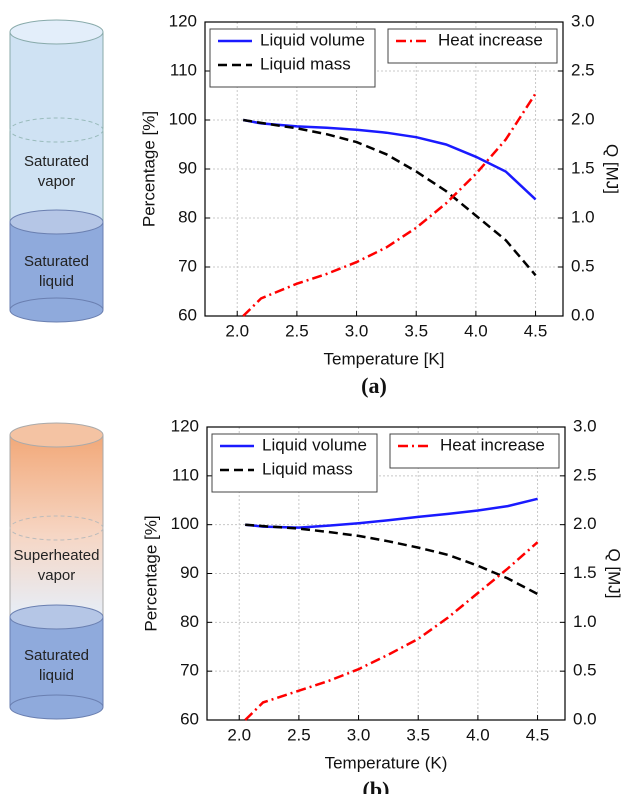 This screenshot has width=627, height=799. Describe the element at coordinates (384, 358) in the screenshot. I see `x-axis-label: Temperature [K]` at that location.